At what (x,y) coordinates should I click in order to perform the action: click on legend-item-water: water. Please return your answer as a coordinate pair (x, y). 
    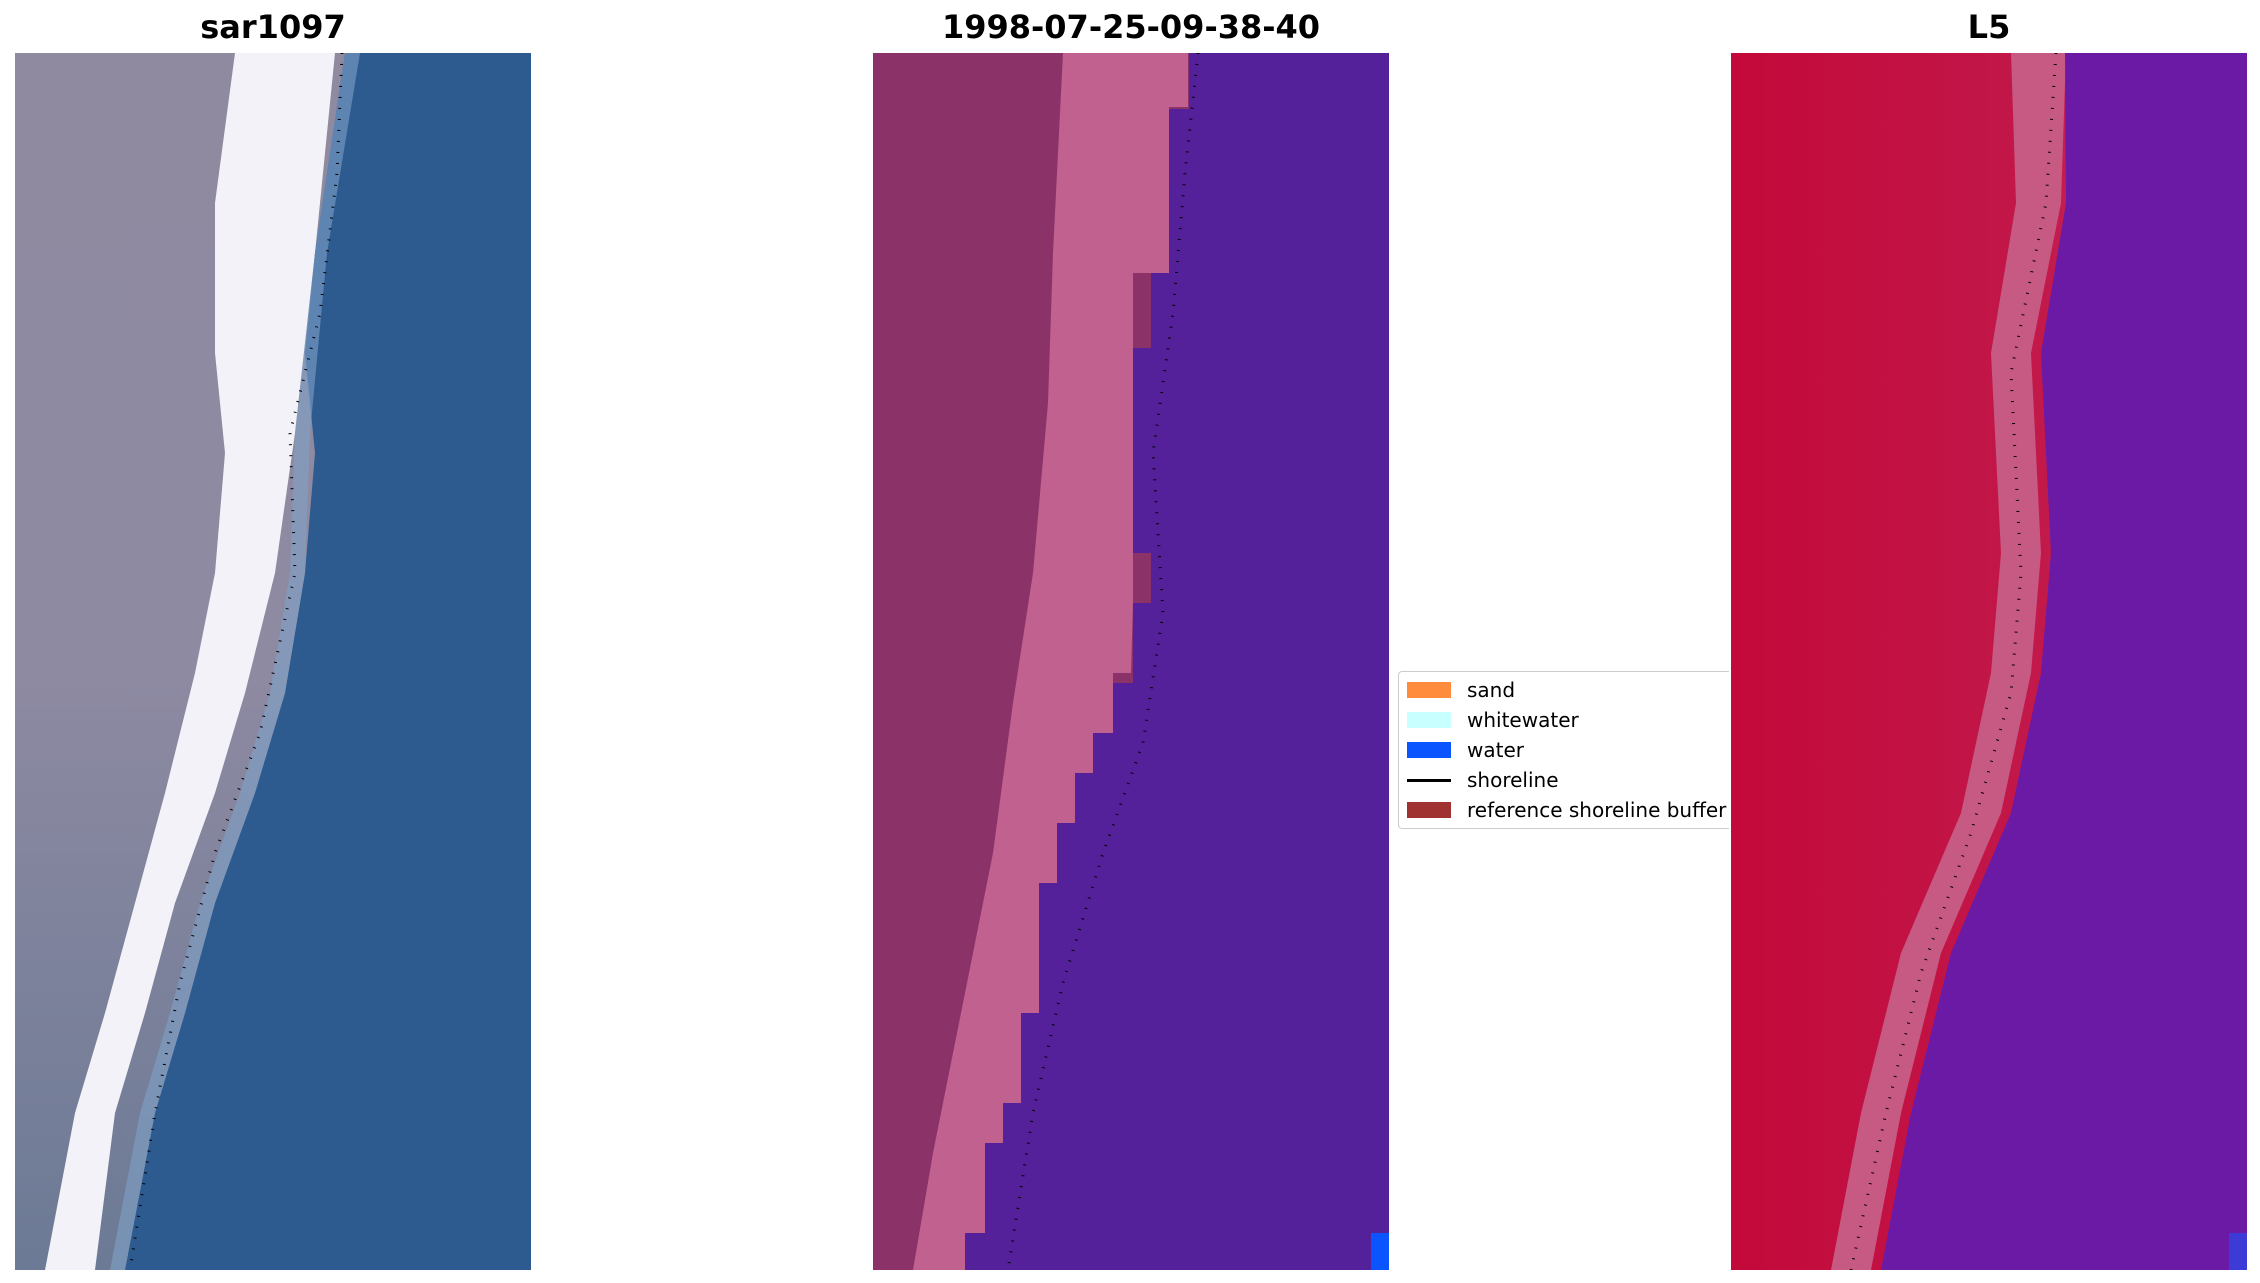
    Looking at the image, I should click on (1465, 750).